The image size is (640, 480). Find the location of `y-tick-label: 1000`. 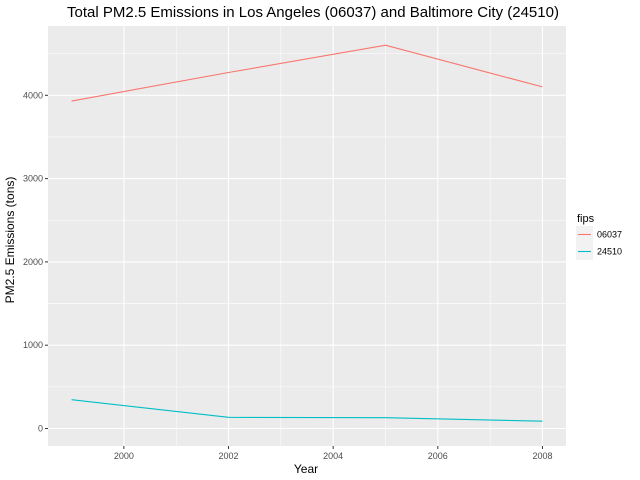

y-tick-label: 1000 is located at coordinates (33, 345).